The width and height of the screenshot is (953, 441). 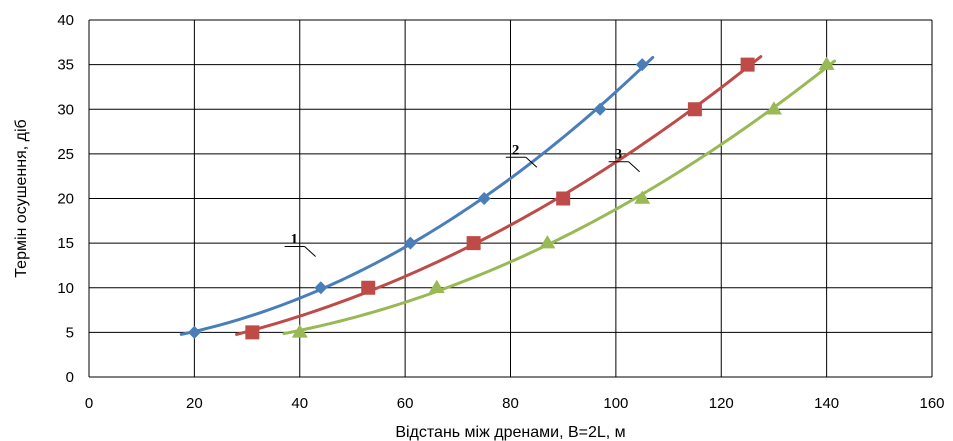 What do you see at coordinates (619, 155) in the screenshot?
I see `series-3-label: 3` at bounding box center [619, 155].